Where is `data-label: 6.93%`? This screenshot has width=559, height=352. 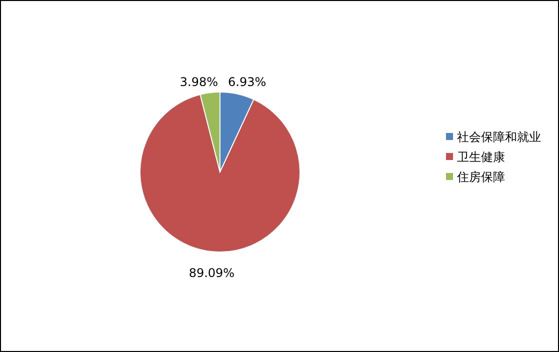
data-label: 6.93% is located at coordinates (247, 82).